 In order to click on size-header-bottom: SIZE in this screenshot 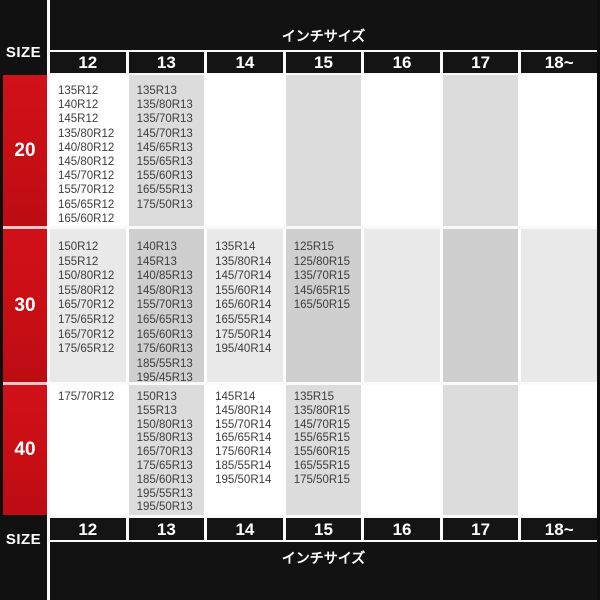, I will do `click(23, 557)`.